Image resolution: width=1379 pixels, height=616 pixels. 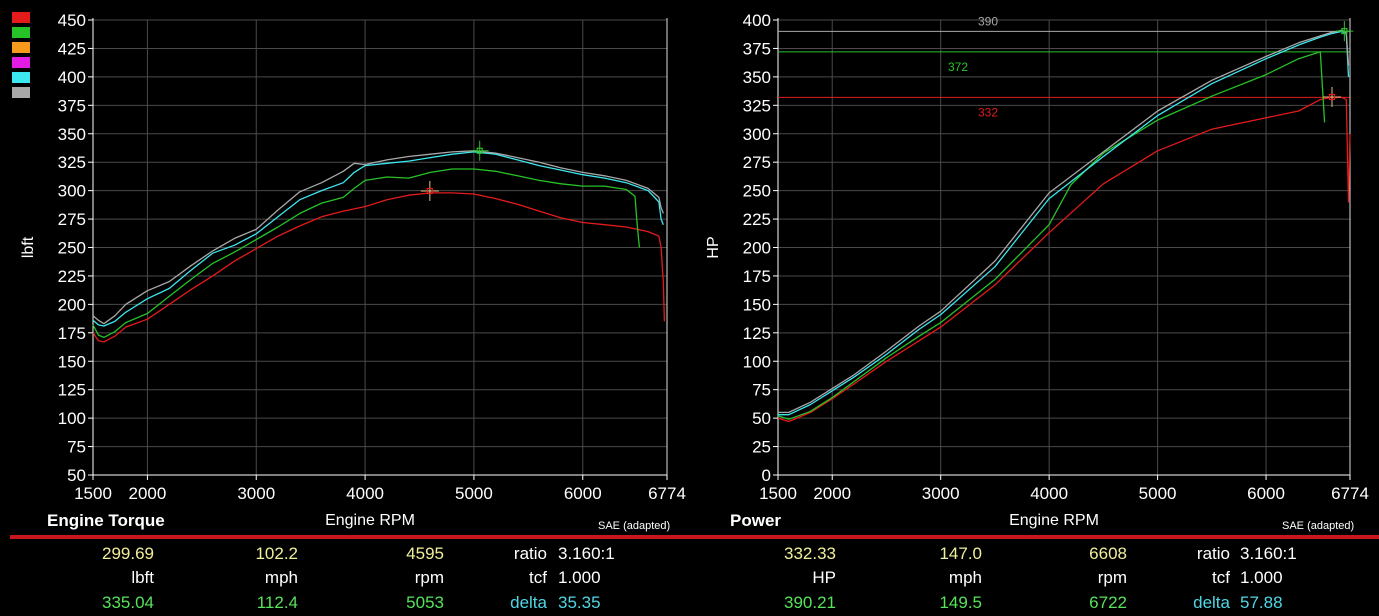 I want to click on unit-rpm: rpm, so click(x=429, y=577).